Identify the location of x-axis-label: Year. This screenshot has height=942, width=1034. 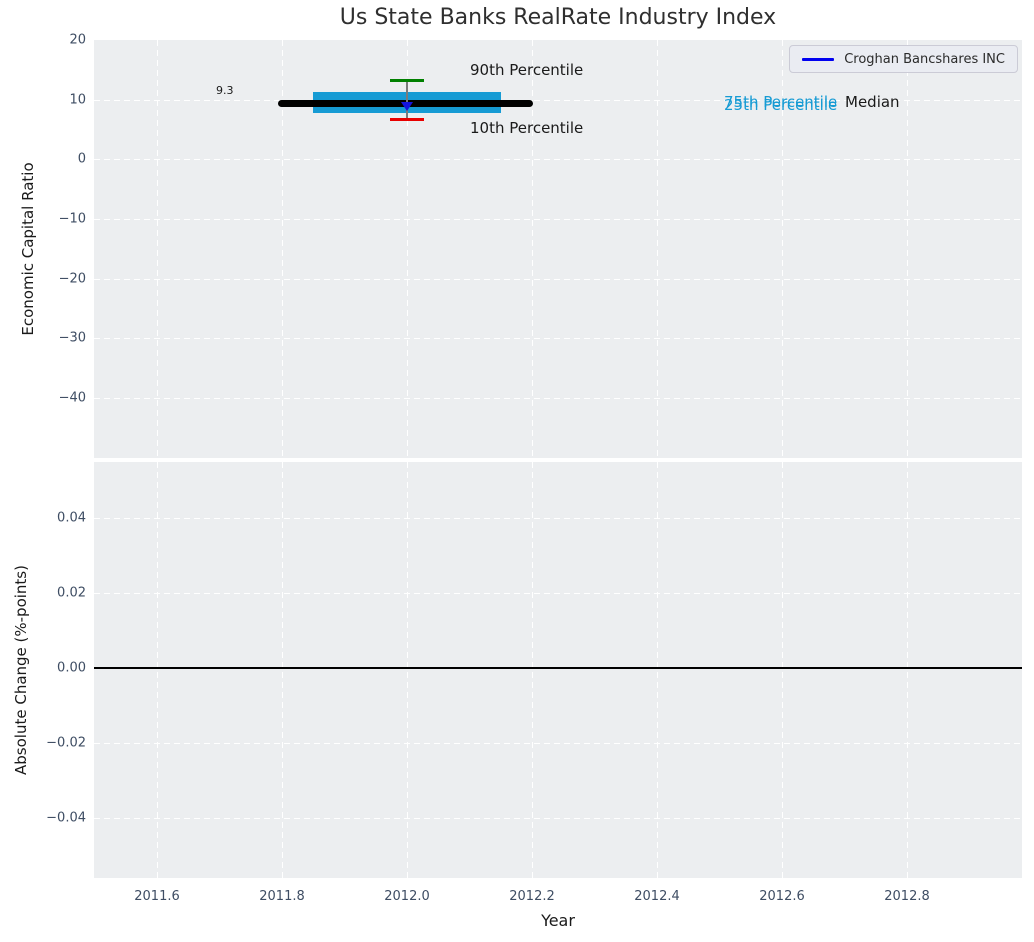
(558, 920).